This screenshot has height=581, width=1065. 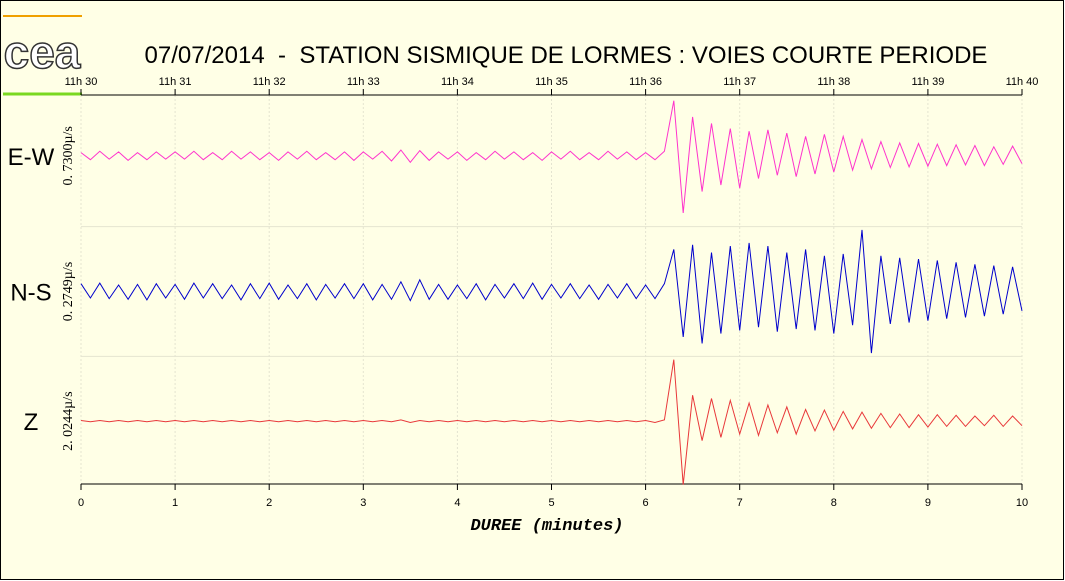 I want to click on x-axis-label: DUREE (minutes), so click(x=546, y=526).